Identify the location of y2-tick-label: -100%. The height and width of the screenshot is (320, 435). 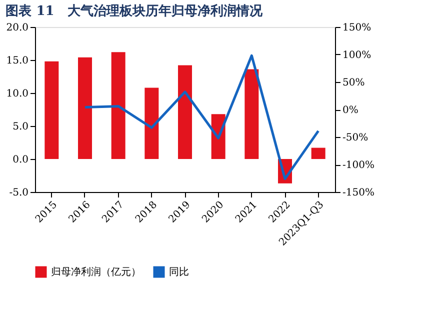
(358, 165).